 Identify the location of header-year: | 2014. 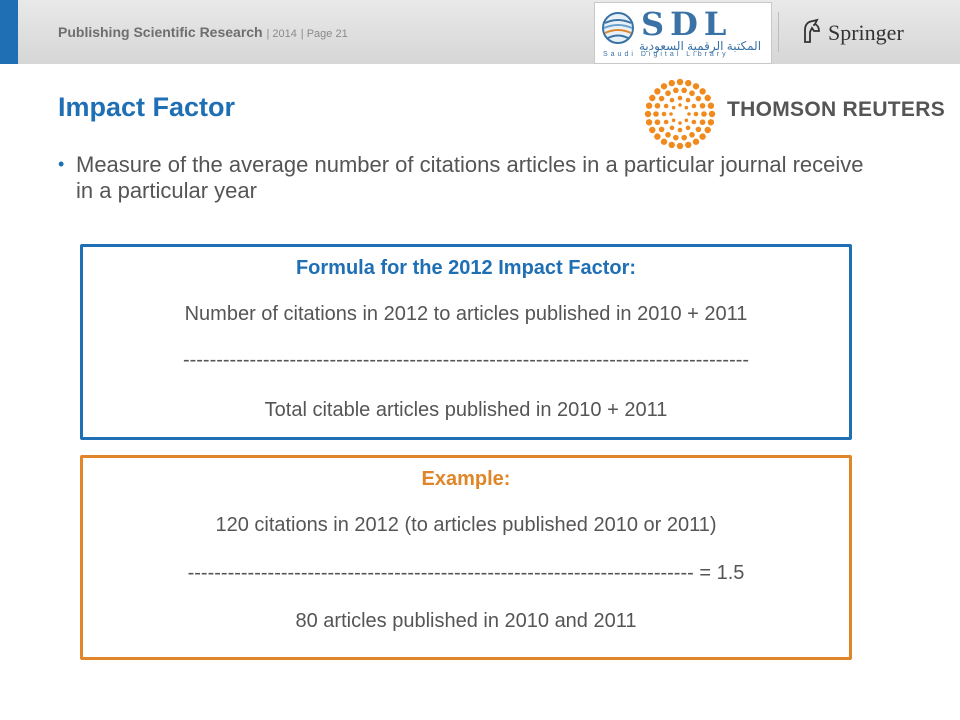
(281, 34).